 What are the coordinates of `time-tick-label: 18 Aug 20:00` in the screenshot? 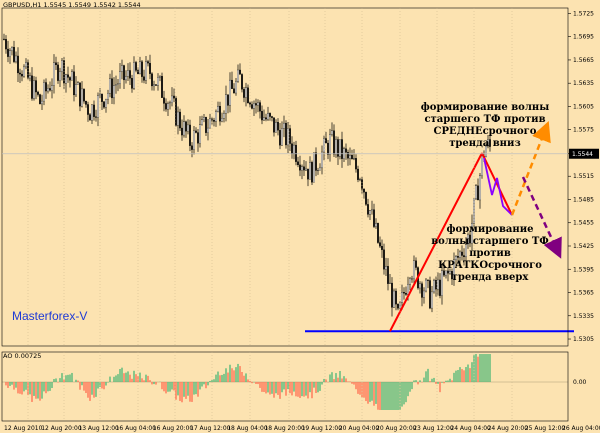 It's located at (284, 428).